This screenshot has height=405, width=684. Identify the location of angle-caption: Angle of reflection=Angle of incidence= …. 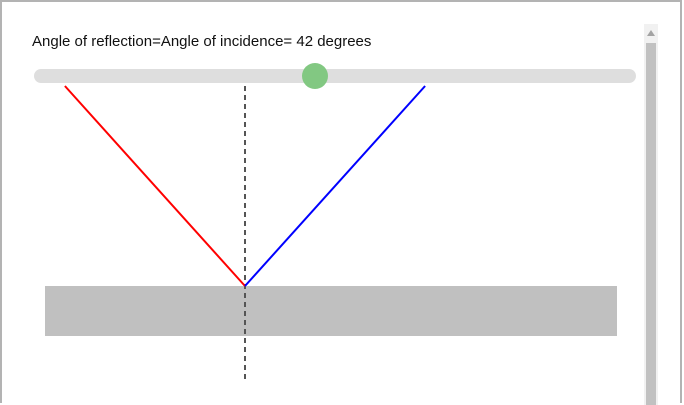
(202, 41).